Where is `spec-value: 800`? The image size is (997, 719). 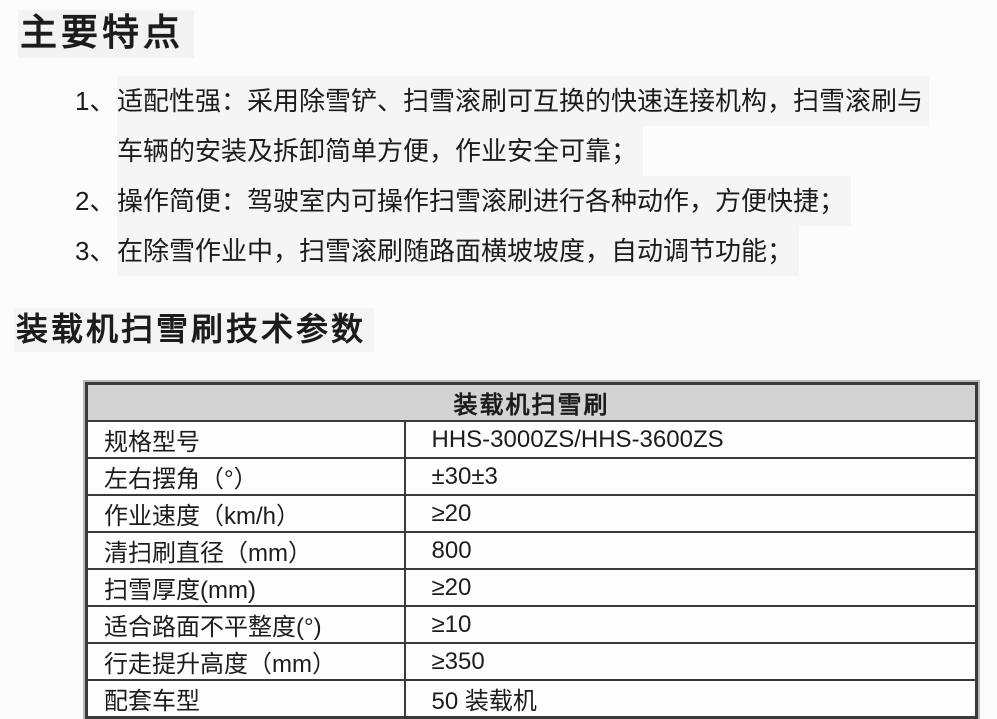
spec-value: 800 is located at coordinates (690, 550).